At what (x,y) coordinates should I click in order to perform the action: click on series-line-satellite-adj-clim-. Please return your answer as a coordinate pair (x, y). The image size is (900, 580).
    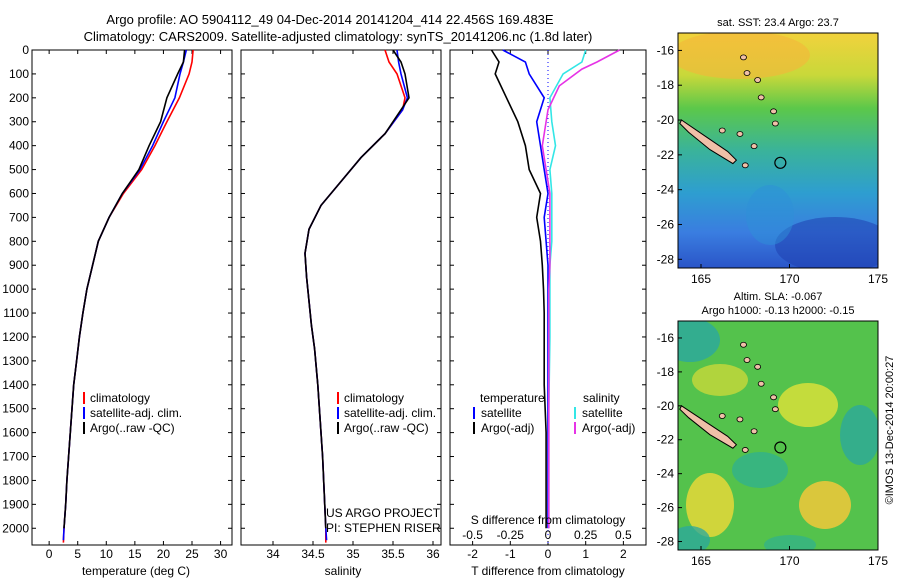
    Looking at the image, I should click on (125, 295).